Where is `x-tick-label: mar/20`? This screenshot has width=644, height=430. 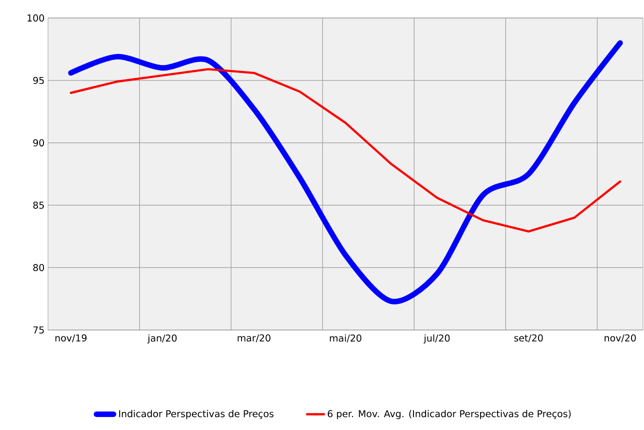 x-tick-label: mar/20 is located at coordinates (254, 338).